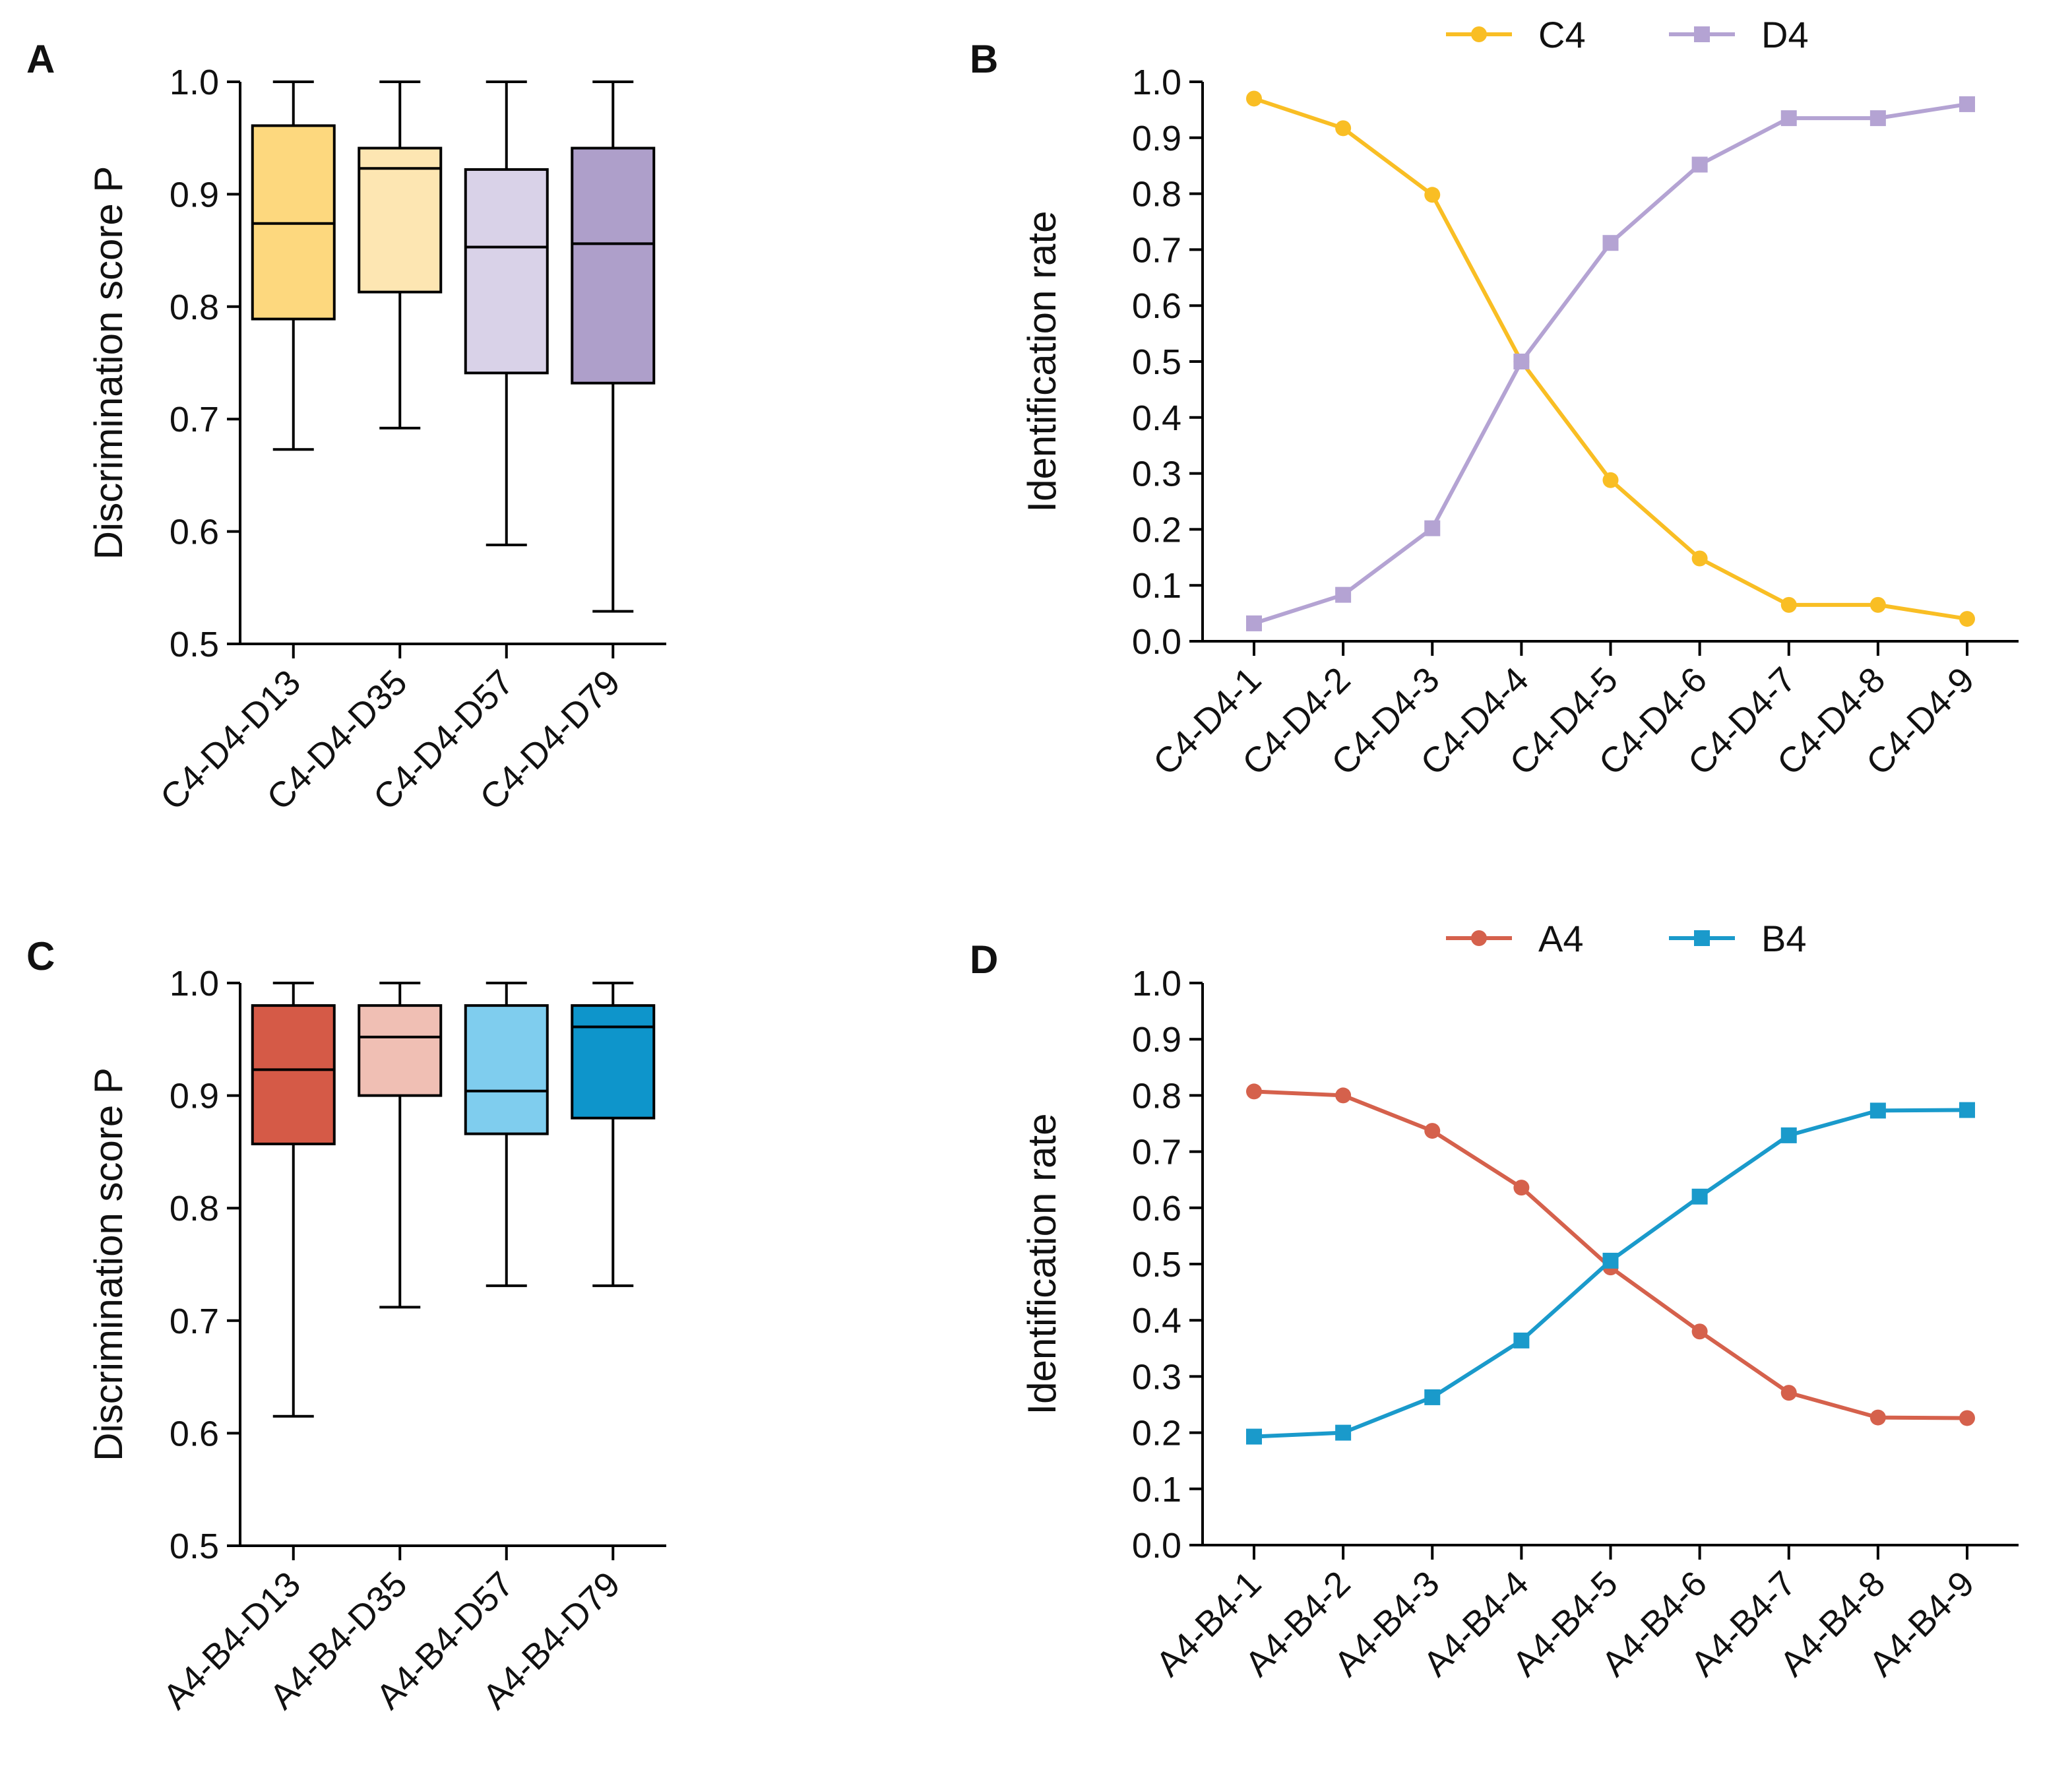 The height and width of the screenshot is (1776, 2072). What do you see at coordinates (1515, 938) in the screenshot?
I see `legend-entry-A4: A4` at bounding box center [1515, 938].